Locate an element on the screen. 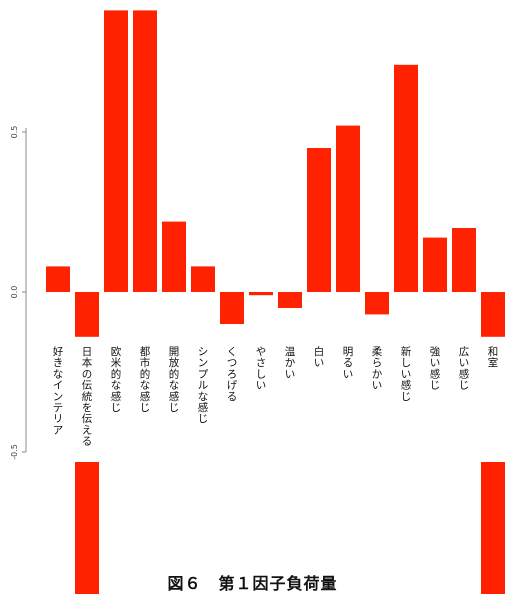  category-label: 柔らかい is located at coordinates (377, 369).